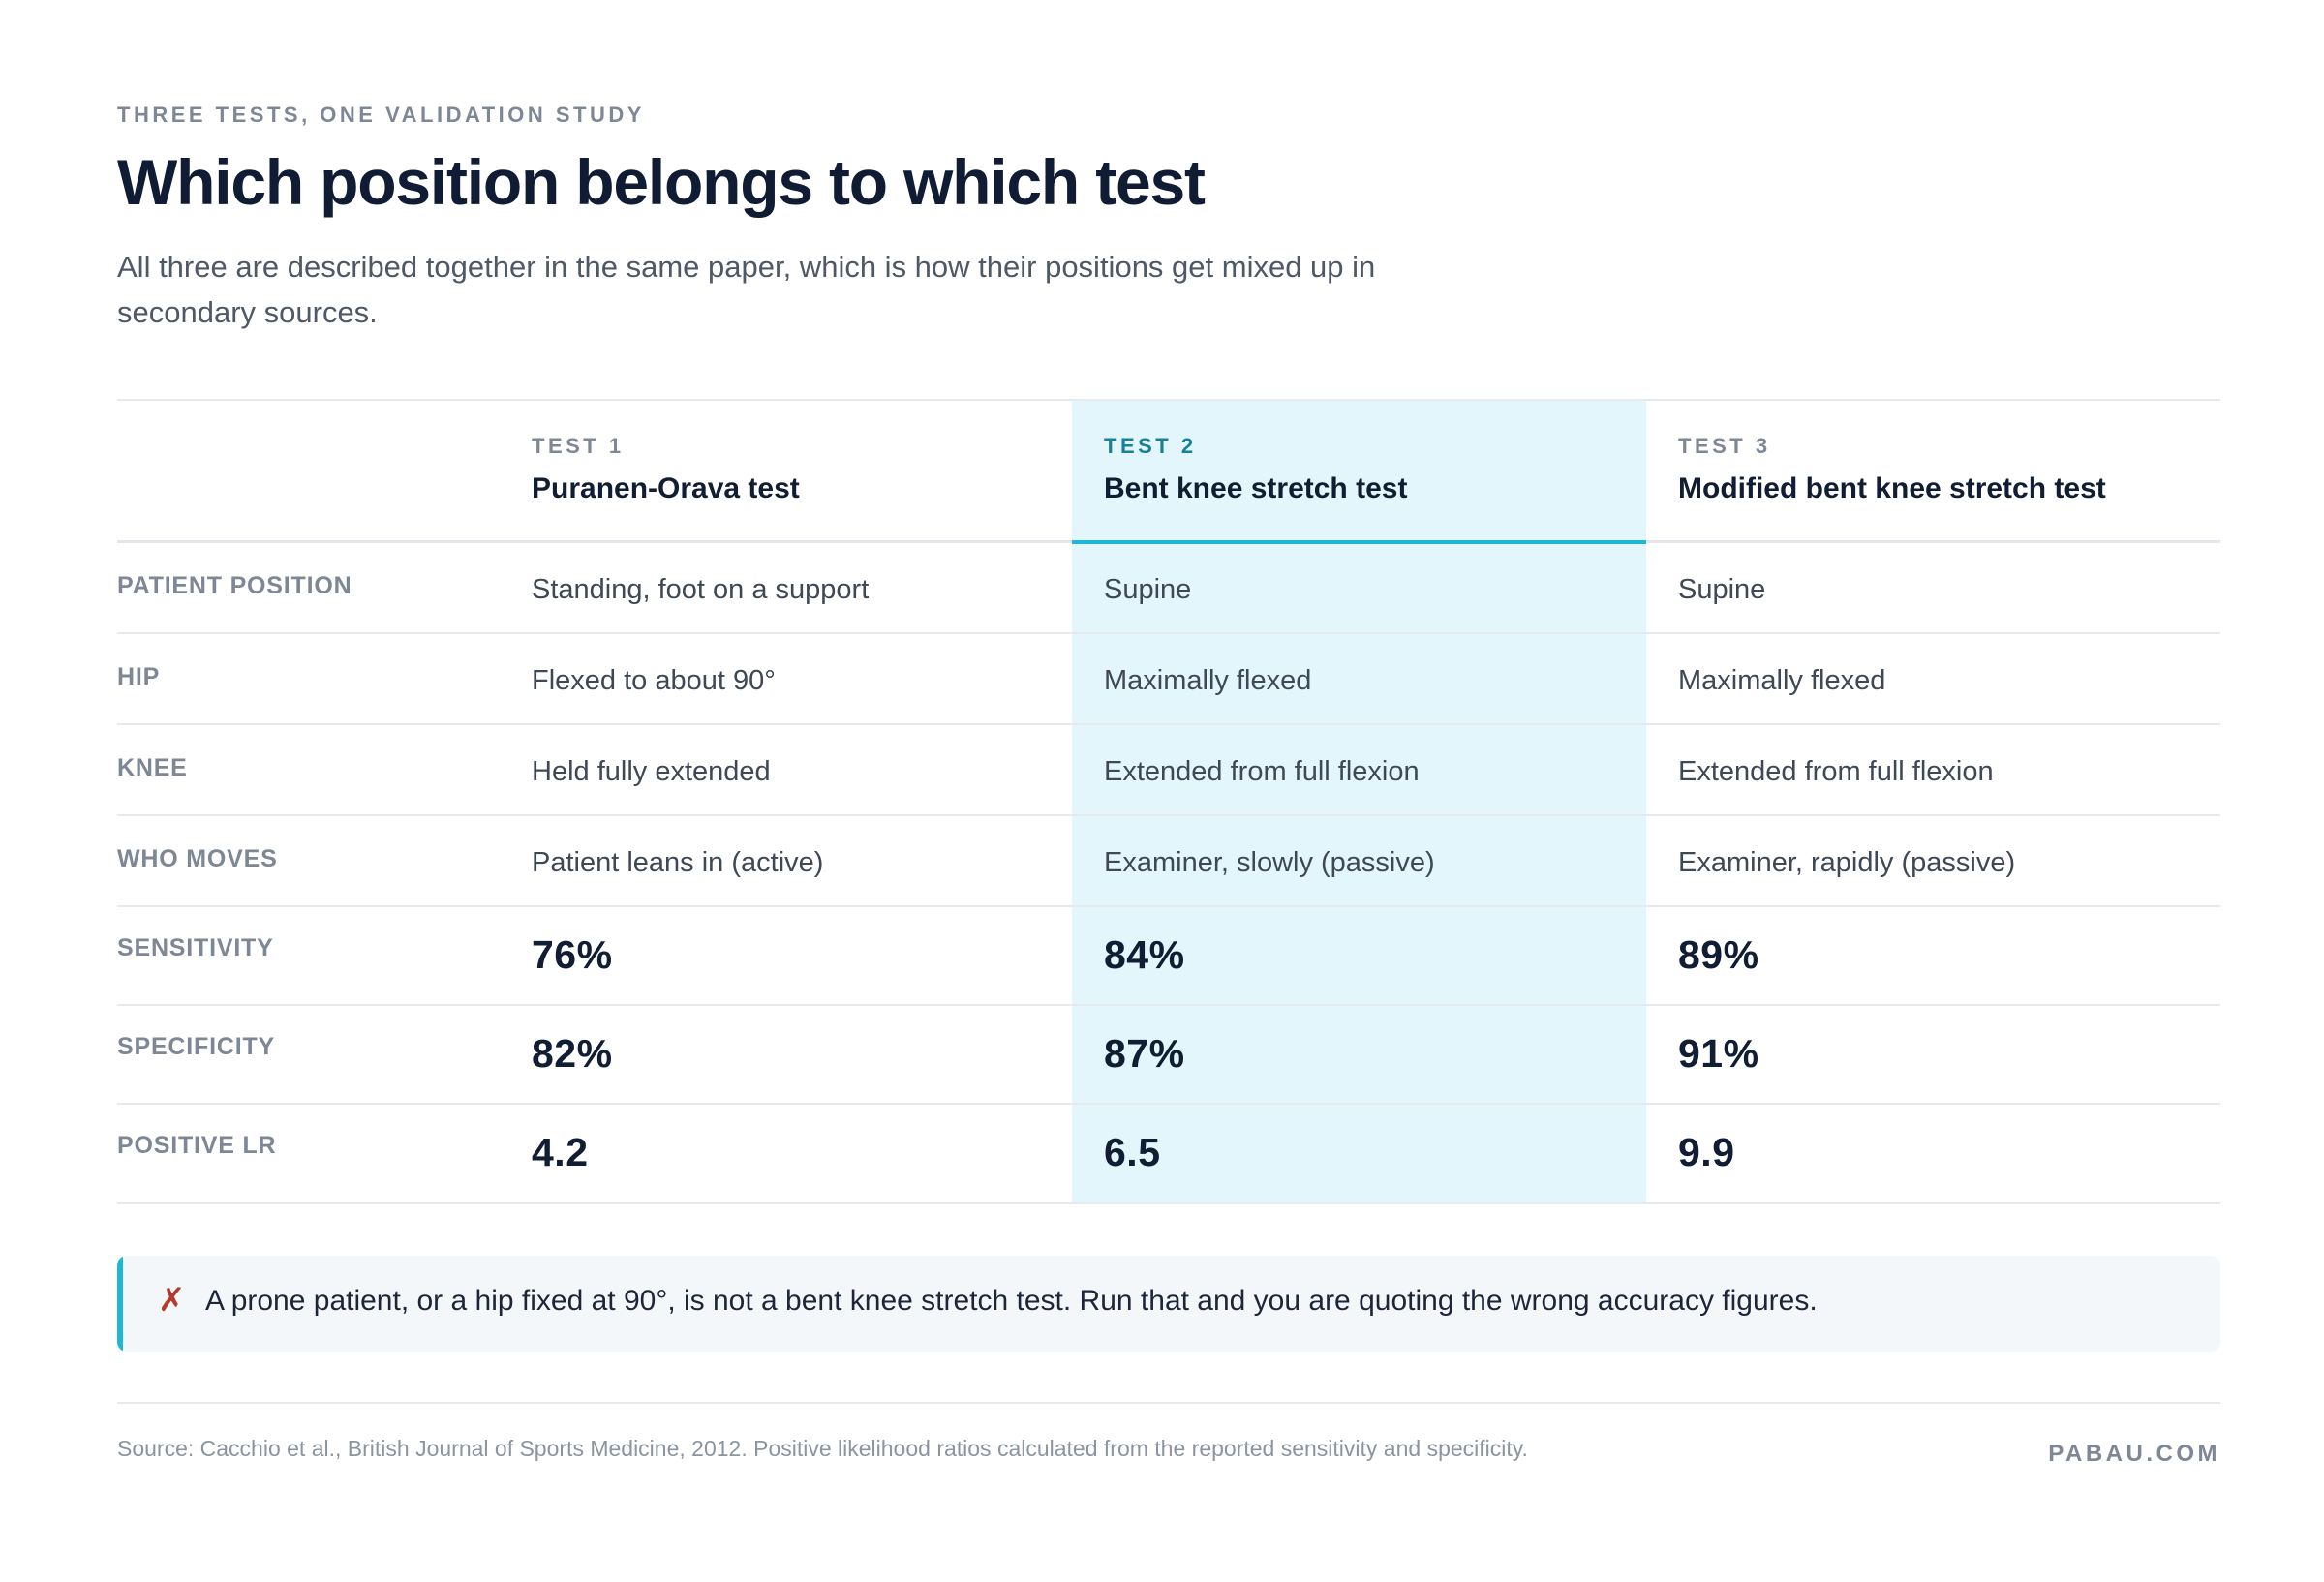 Image resolution: width=2324 pixels, height=1582 pixels. I want to click on metric-value: 89%, so click(1719, 954).